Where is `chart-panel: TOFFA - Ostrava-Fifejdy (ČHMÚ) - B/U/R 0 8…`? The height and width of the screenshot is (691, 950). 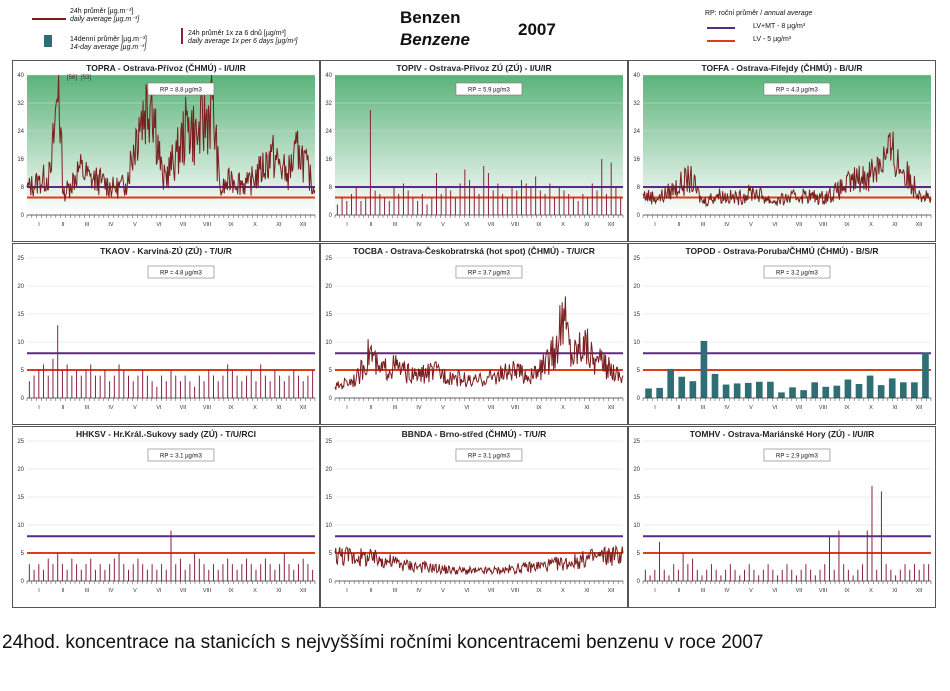 chart-panel: TOFFA - Ostrava-Fifejdy (ČHMÚ) - B/U/R 0 8… is located at coordinates (782, 151).